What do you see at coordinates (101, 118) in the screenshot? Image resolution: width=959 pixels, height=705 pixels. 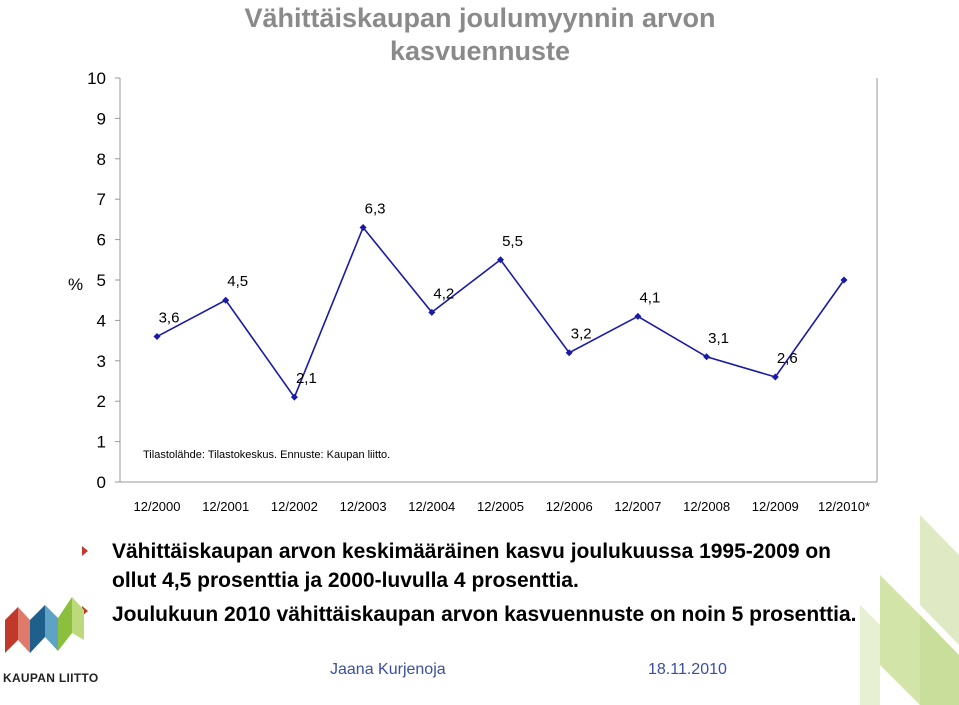 I see `y-tick-label: 9` at bounding box center [101, 118].